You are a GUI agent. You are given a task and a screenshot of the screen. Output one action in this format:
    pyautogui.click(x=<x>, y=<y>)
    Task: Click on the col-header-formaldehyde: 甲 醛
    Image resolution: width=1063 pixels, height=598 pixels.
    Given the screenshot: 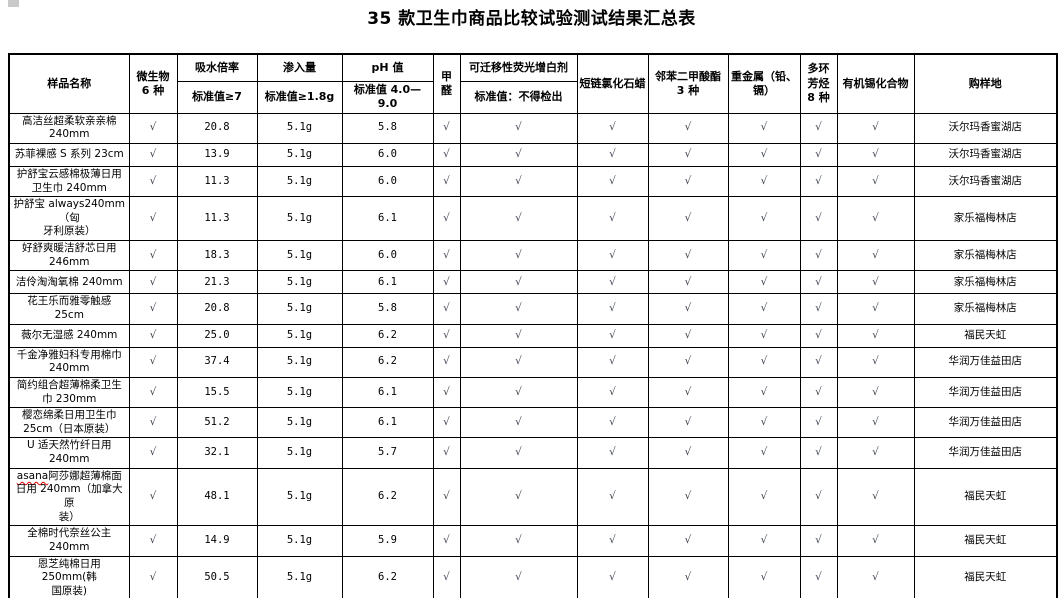 What is the action you would take?
    pyautogui.click(x=446, y=83)
    